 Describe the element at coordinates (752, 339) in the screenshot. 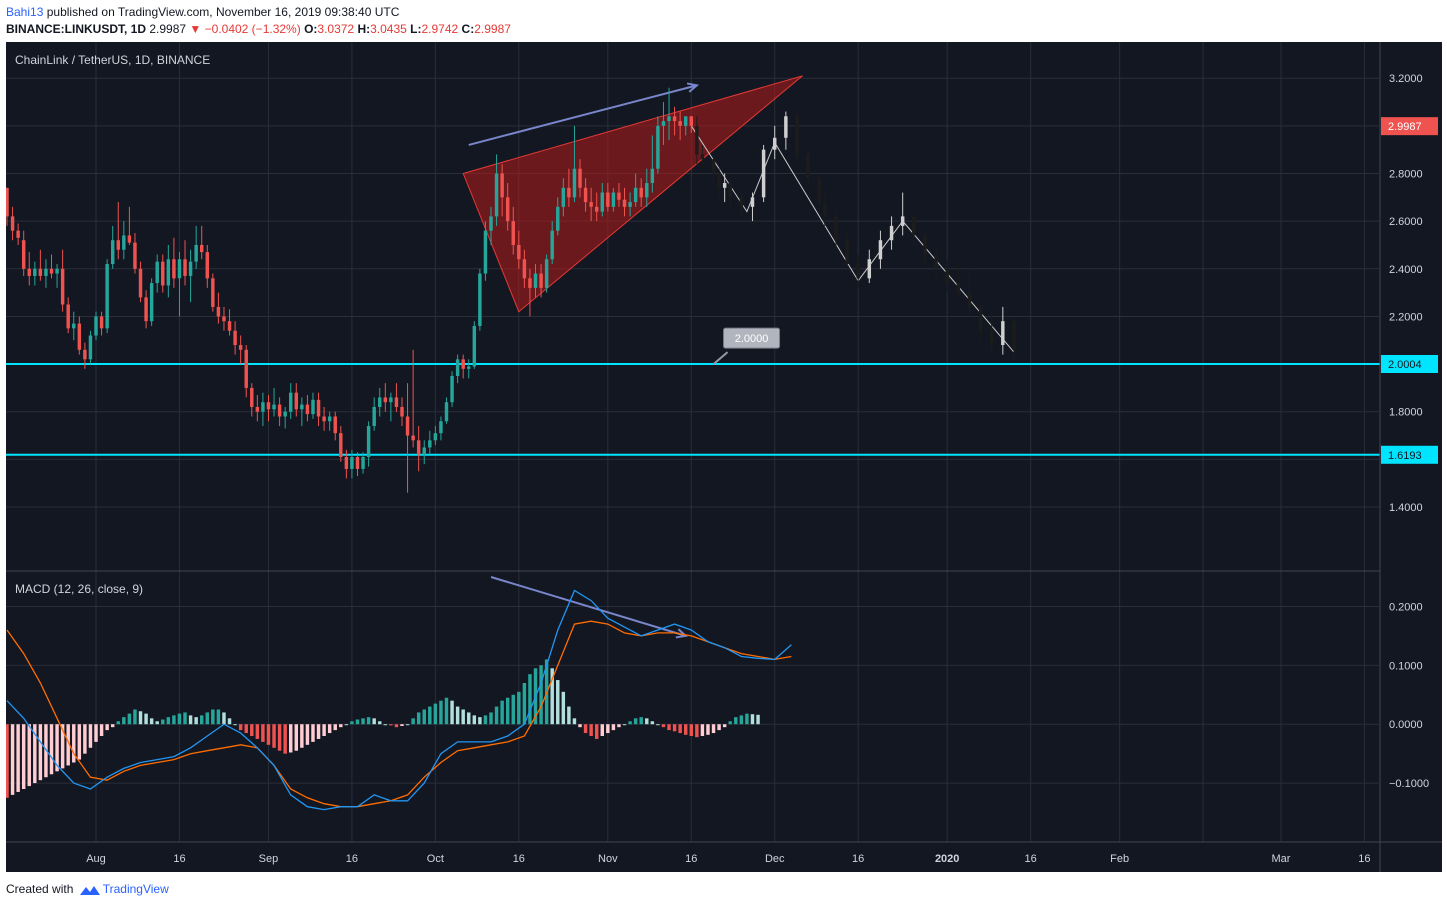

I see `price-note-label: 2.0000` at that location.